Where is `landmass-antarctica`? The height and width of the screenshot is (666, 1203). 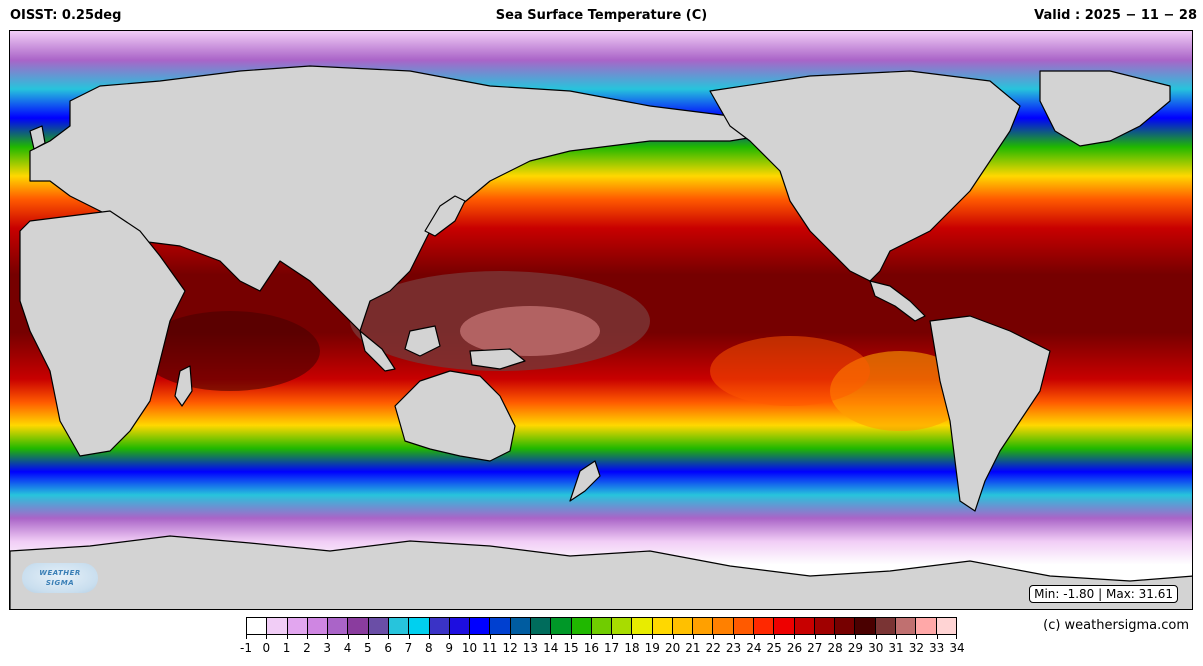
landmass-antarctica is located at coordinates (601, 572).